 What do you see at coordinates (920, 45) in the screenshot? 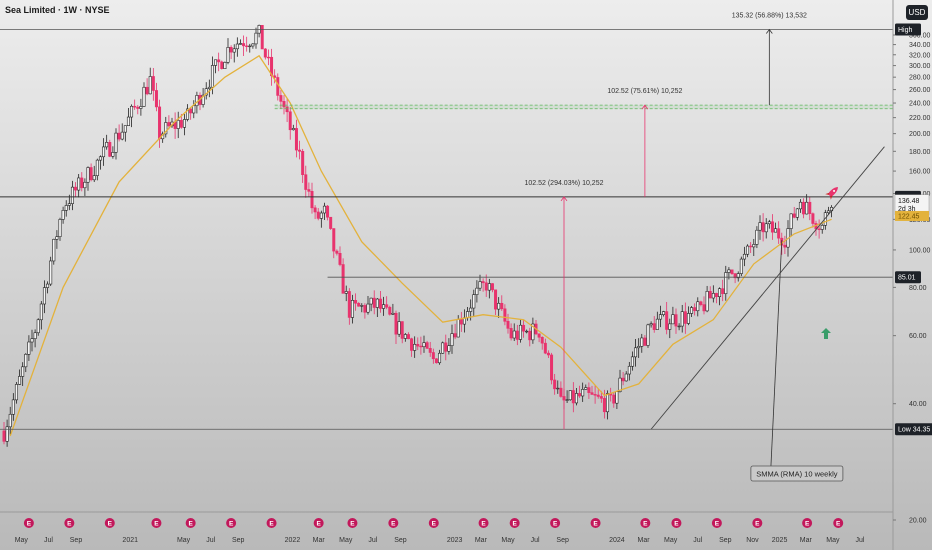
I see `price-tick-label: 340.00` at bounding box center [920, 45].